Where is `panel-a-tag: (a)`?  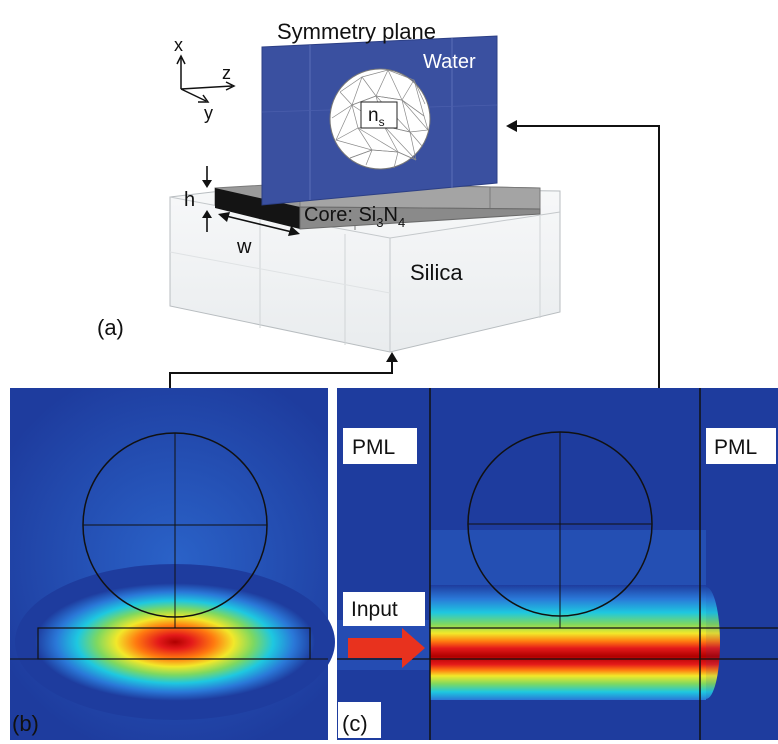
panel-a-tag: (a) is located at coordinates (110, 327).